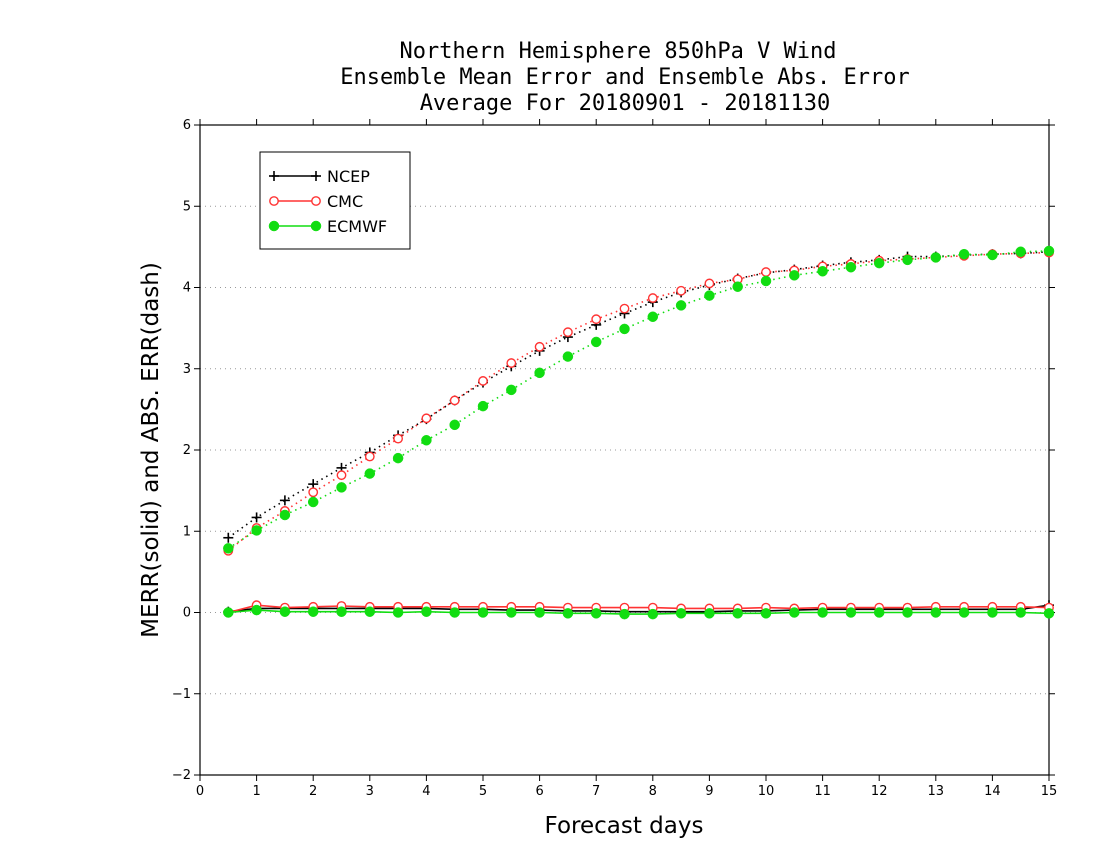 This screenshot has height=850, width=1100. I want to click on y-axis-label: MERR(solid) and ABS. ERR(dash), so click(151, 450).